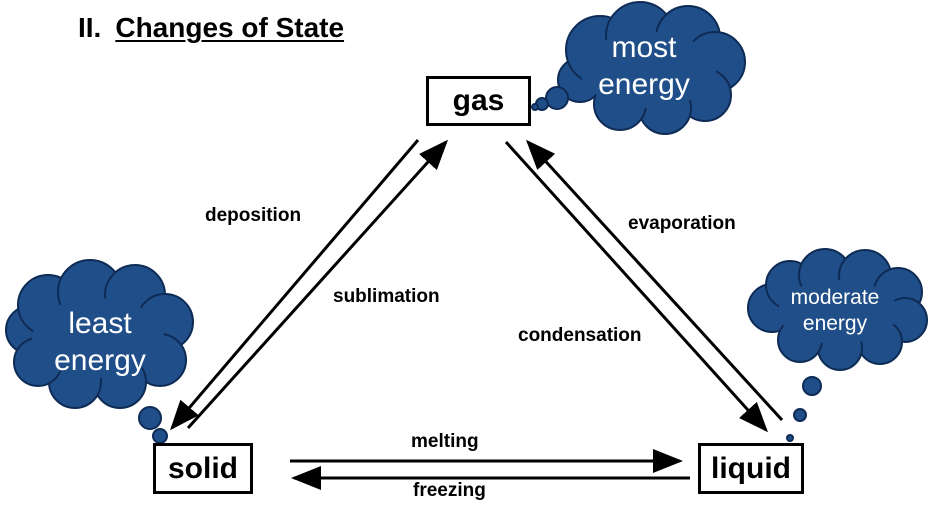 This screenshot has width=948, height=525. I want to click on evaporation-arrow, so click(654, 280).